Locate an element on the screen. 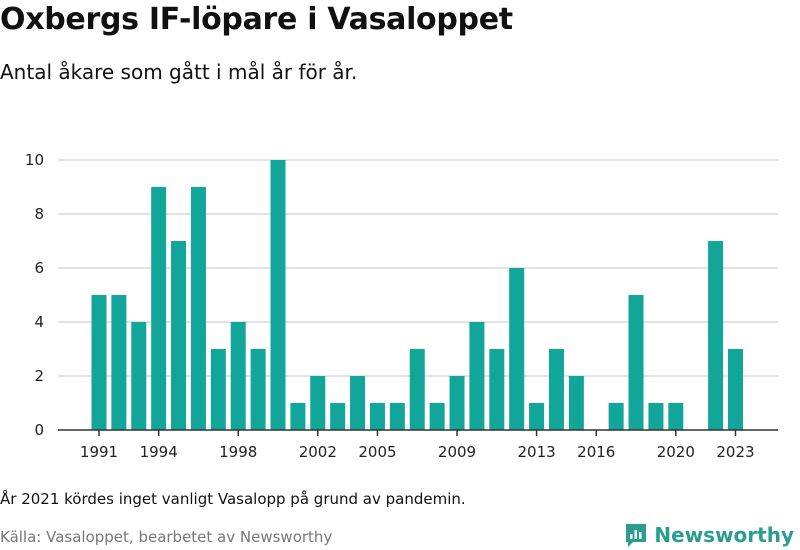 Image resolution: width=800 pixels, height=550 pixels. x-tick-label: 2002 is located at coordinates (318, 452).